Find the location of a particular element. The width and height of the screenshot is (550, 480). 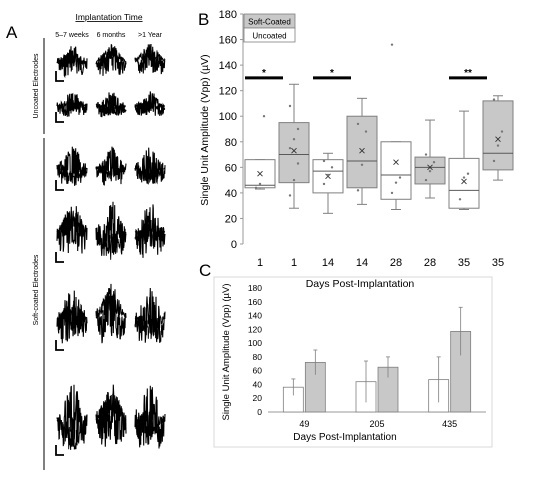

panel-c-y-tick-label: 120 is located at coordinates (255, 329).